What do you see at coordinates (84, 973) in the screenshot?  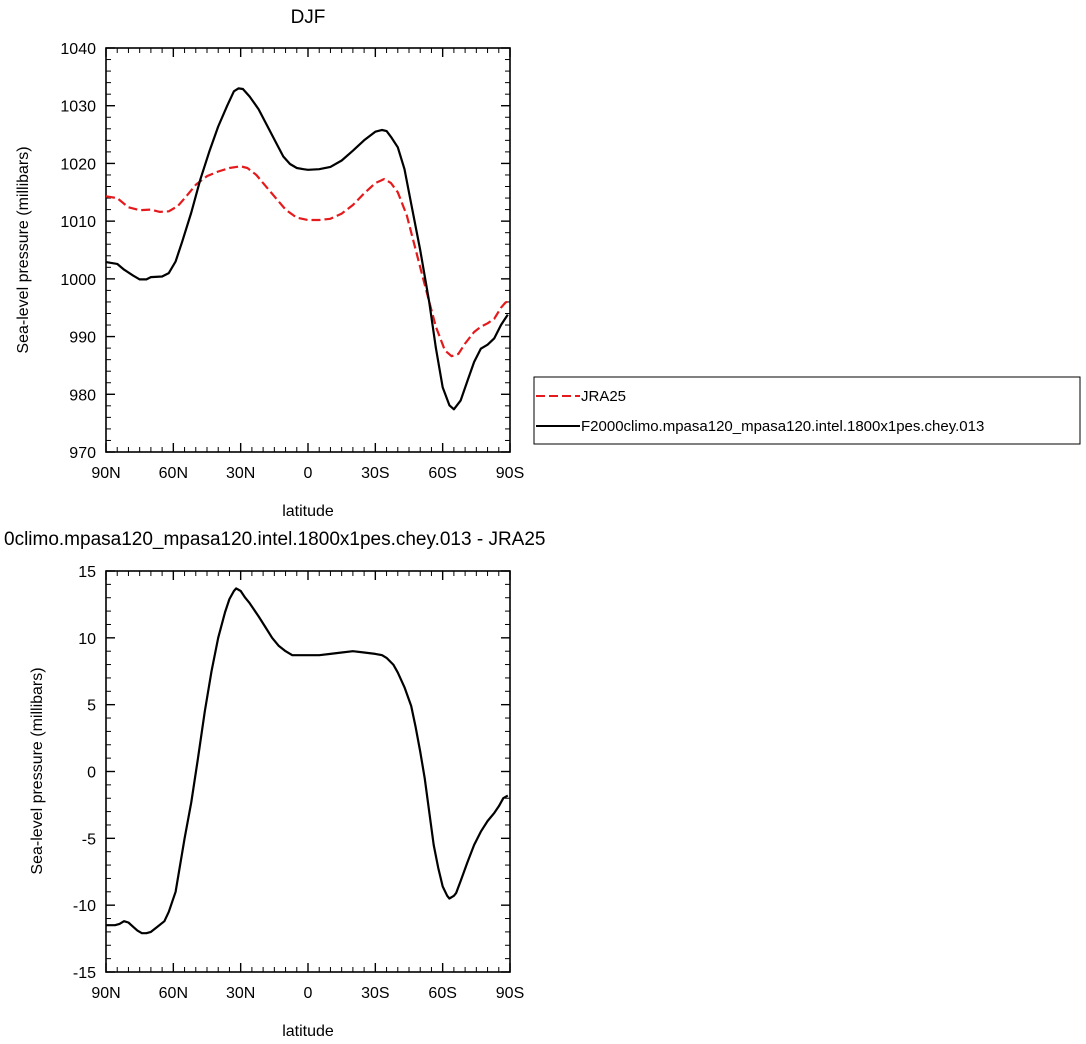 I see `bottom-chart-ytick-label: -15` at bounding box center [84, 973].